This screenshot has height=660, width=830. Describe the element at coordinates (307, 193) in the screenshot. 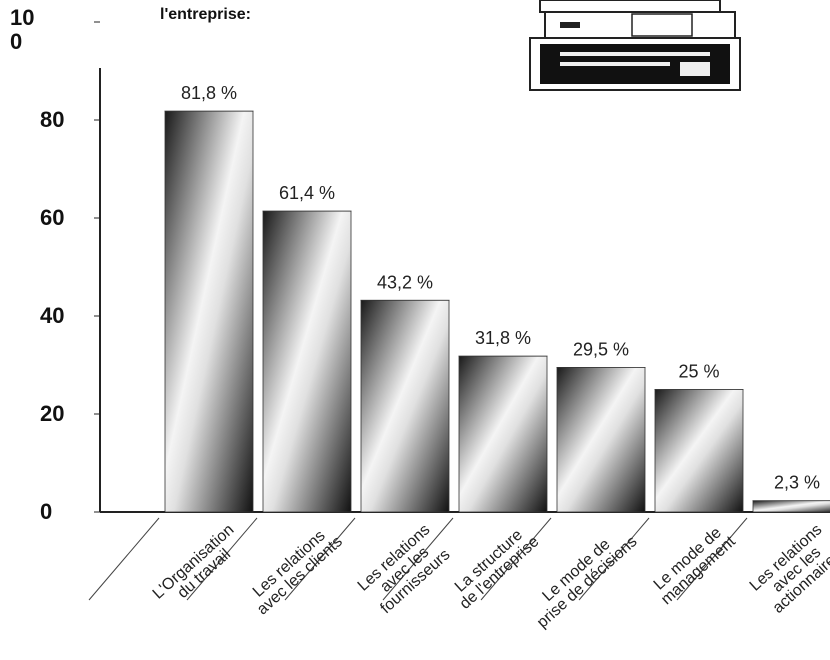

I see `value-label: 61,4 %` at that location.